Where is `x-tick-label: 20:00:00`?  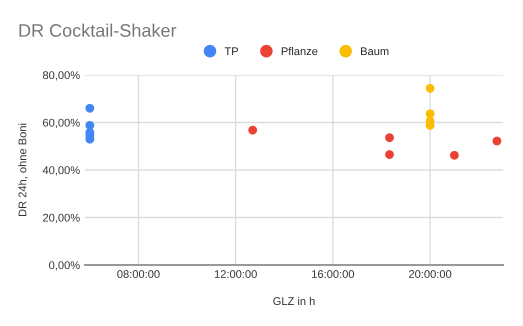
x-tick-label: 20:00:00 is located at coordinates (430, 274).